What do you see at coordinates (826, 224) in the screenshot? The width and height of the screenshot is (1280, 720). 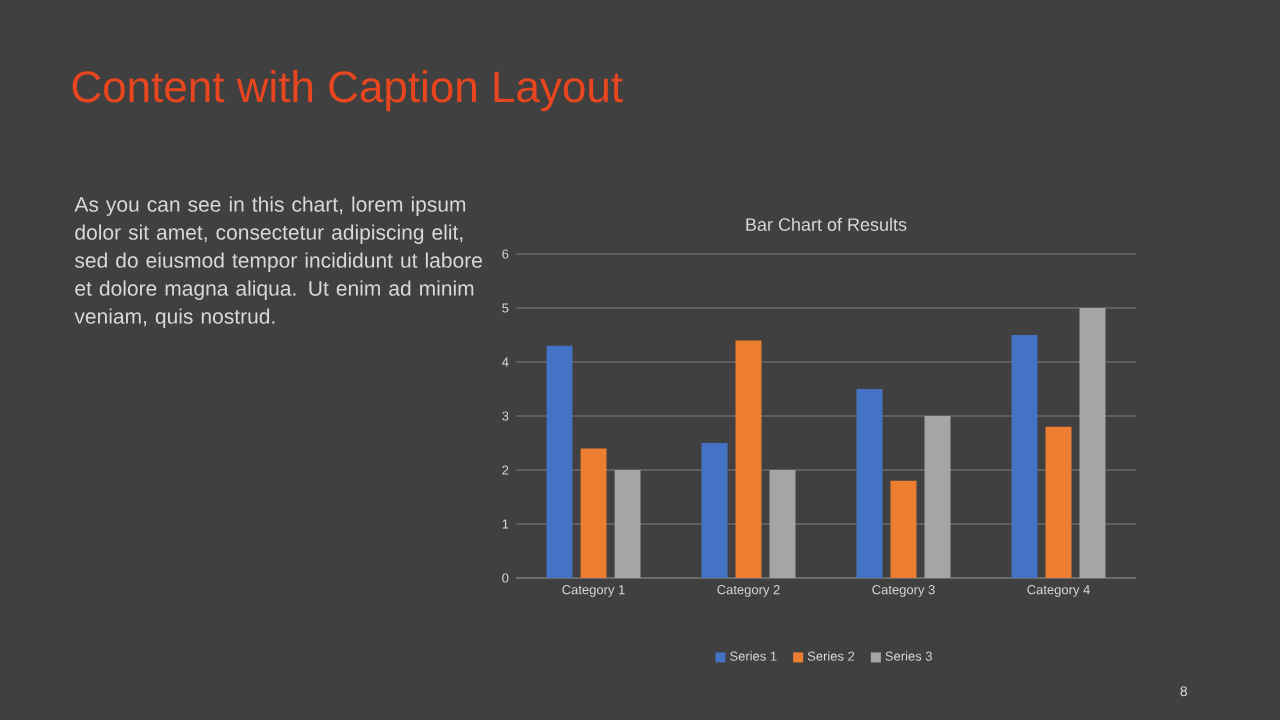 I see `chart-title: Bar Chart of Results` at bounding box center [826, 224].